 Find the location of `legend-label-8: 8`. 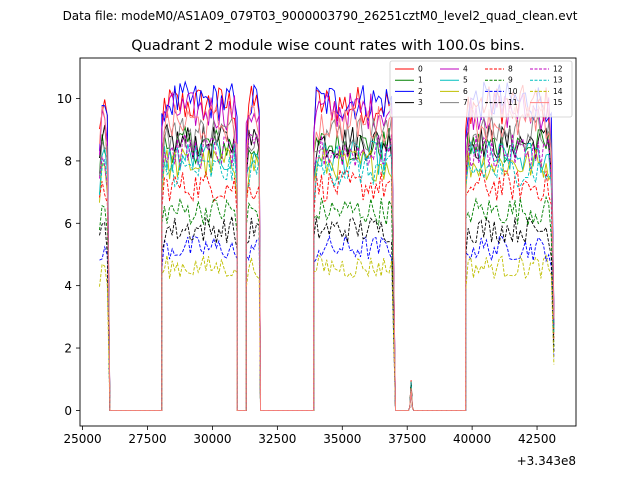

legend-label-8: 8 is located at coordinates (510, 69).